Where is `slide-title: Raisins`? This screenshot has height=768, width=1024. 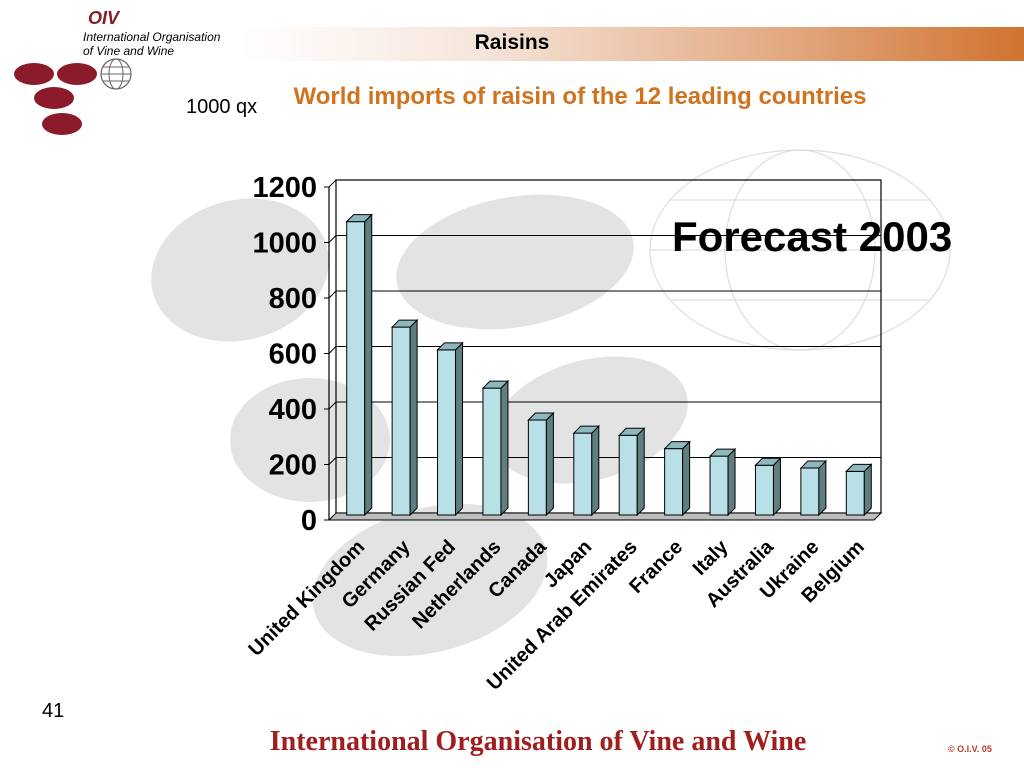
slide-title: Raisins is located at coordinates (512, 42).